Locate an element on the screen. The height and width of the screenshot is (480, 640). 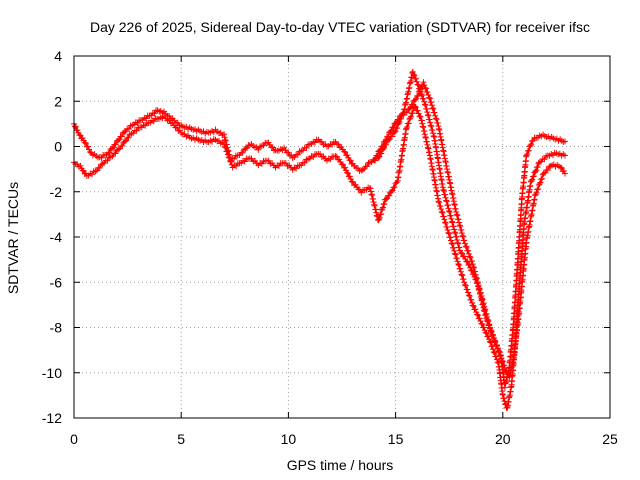
y-tick-label: 0 is located at coordinates (58, 147).